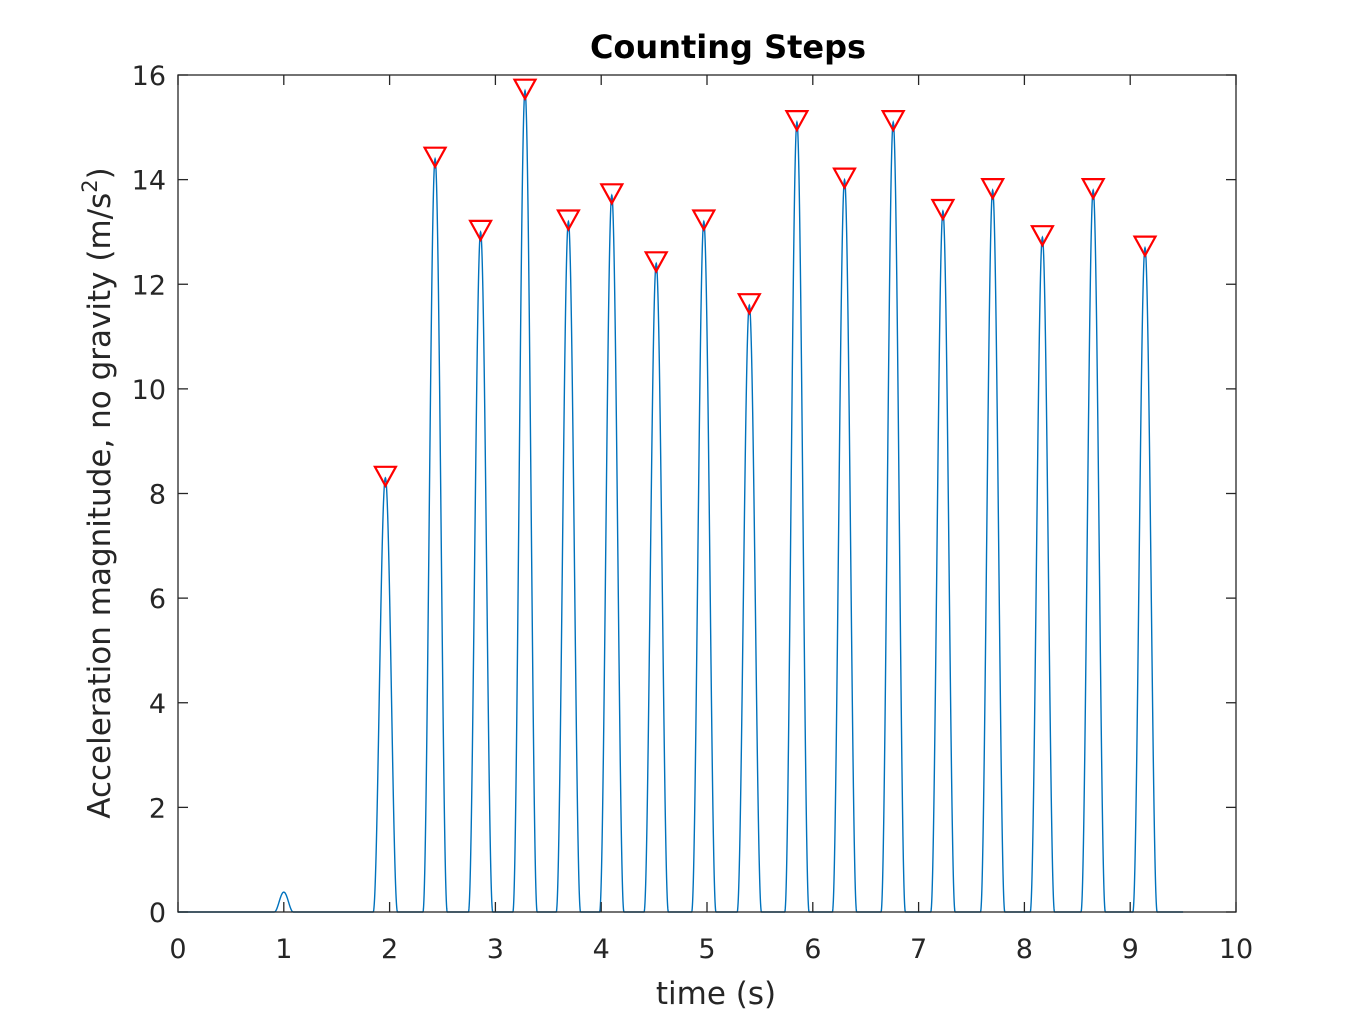  I want to click on x-tick-label-5: 5, so click(706, 949).